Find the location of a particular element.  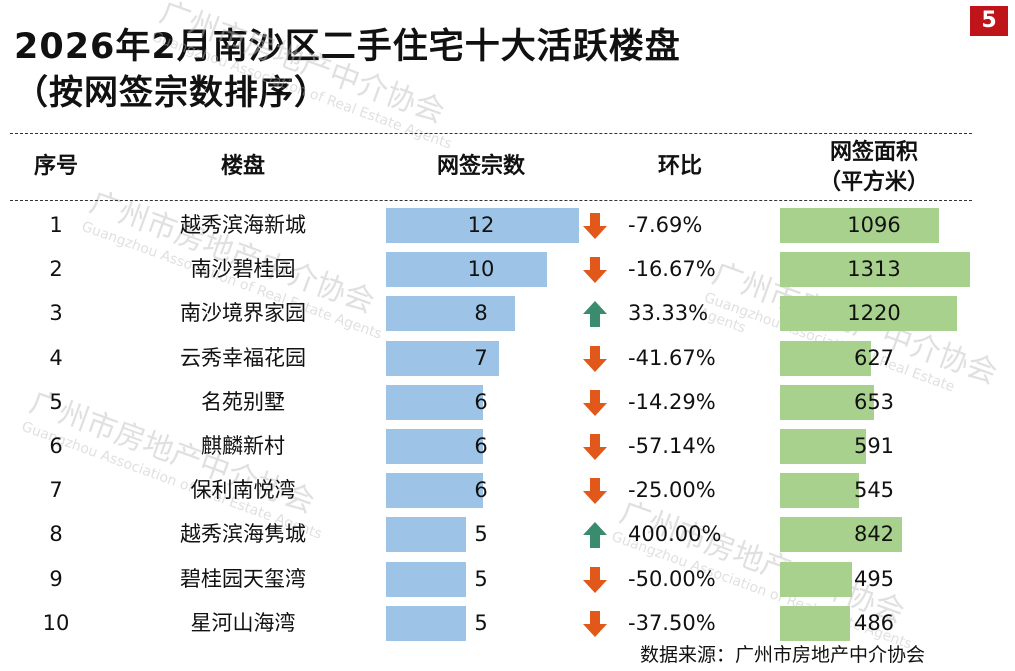

header-area-line-2: （平方米） is located at coordinates (873, 182).